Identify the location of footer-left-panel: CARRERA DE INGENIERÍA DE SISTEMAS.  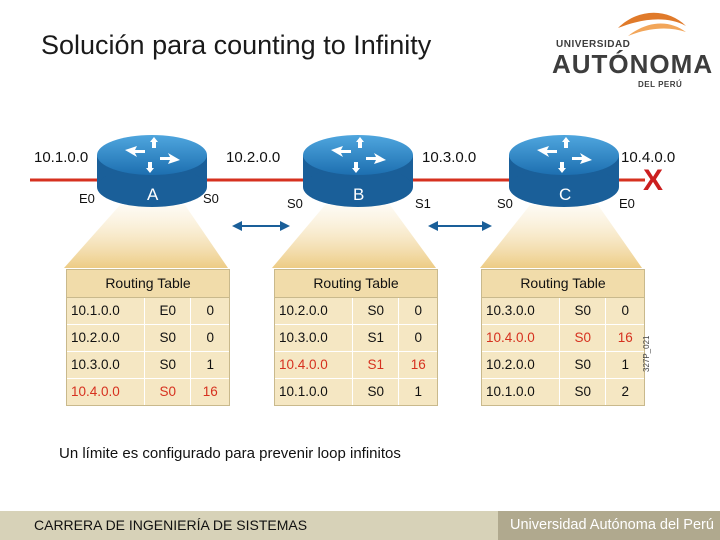
(249, 525).